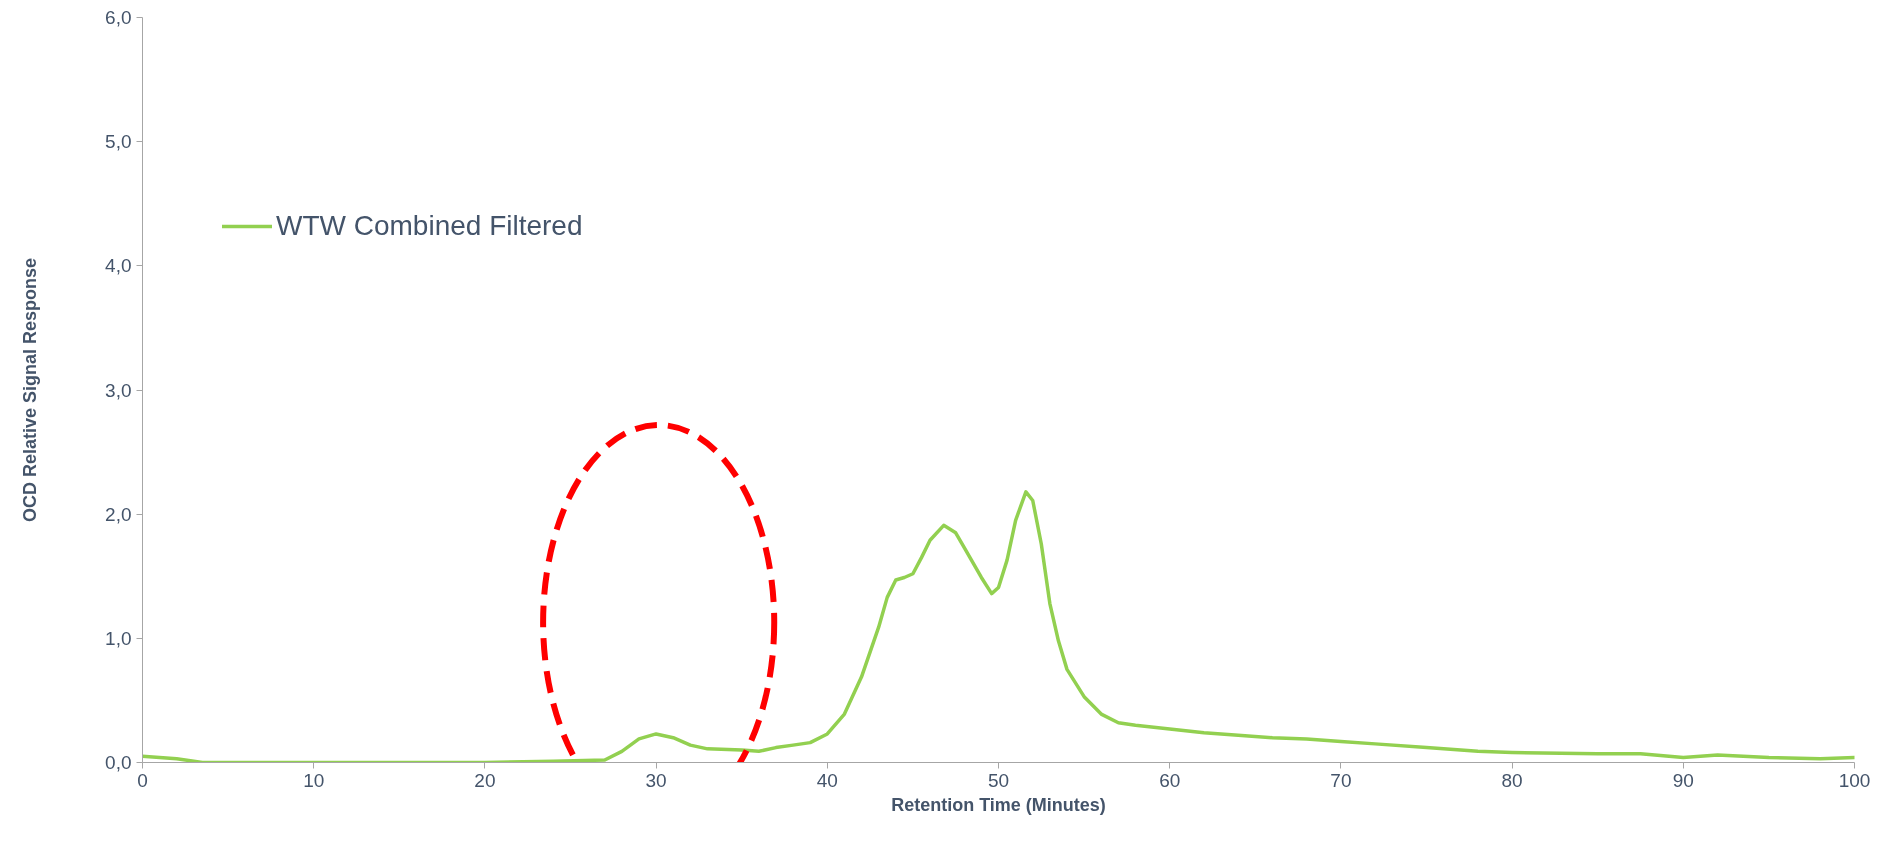 The image size is (1881, 851). I want to click on y-axis-title: OCD Relative Signal Response, so click(30, 390).